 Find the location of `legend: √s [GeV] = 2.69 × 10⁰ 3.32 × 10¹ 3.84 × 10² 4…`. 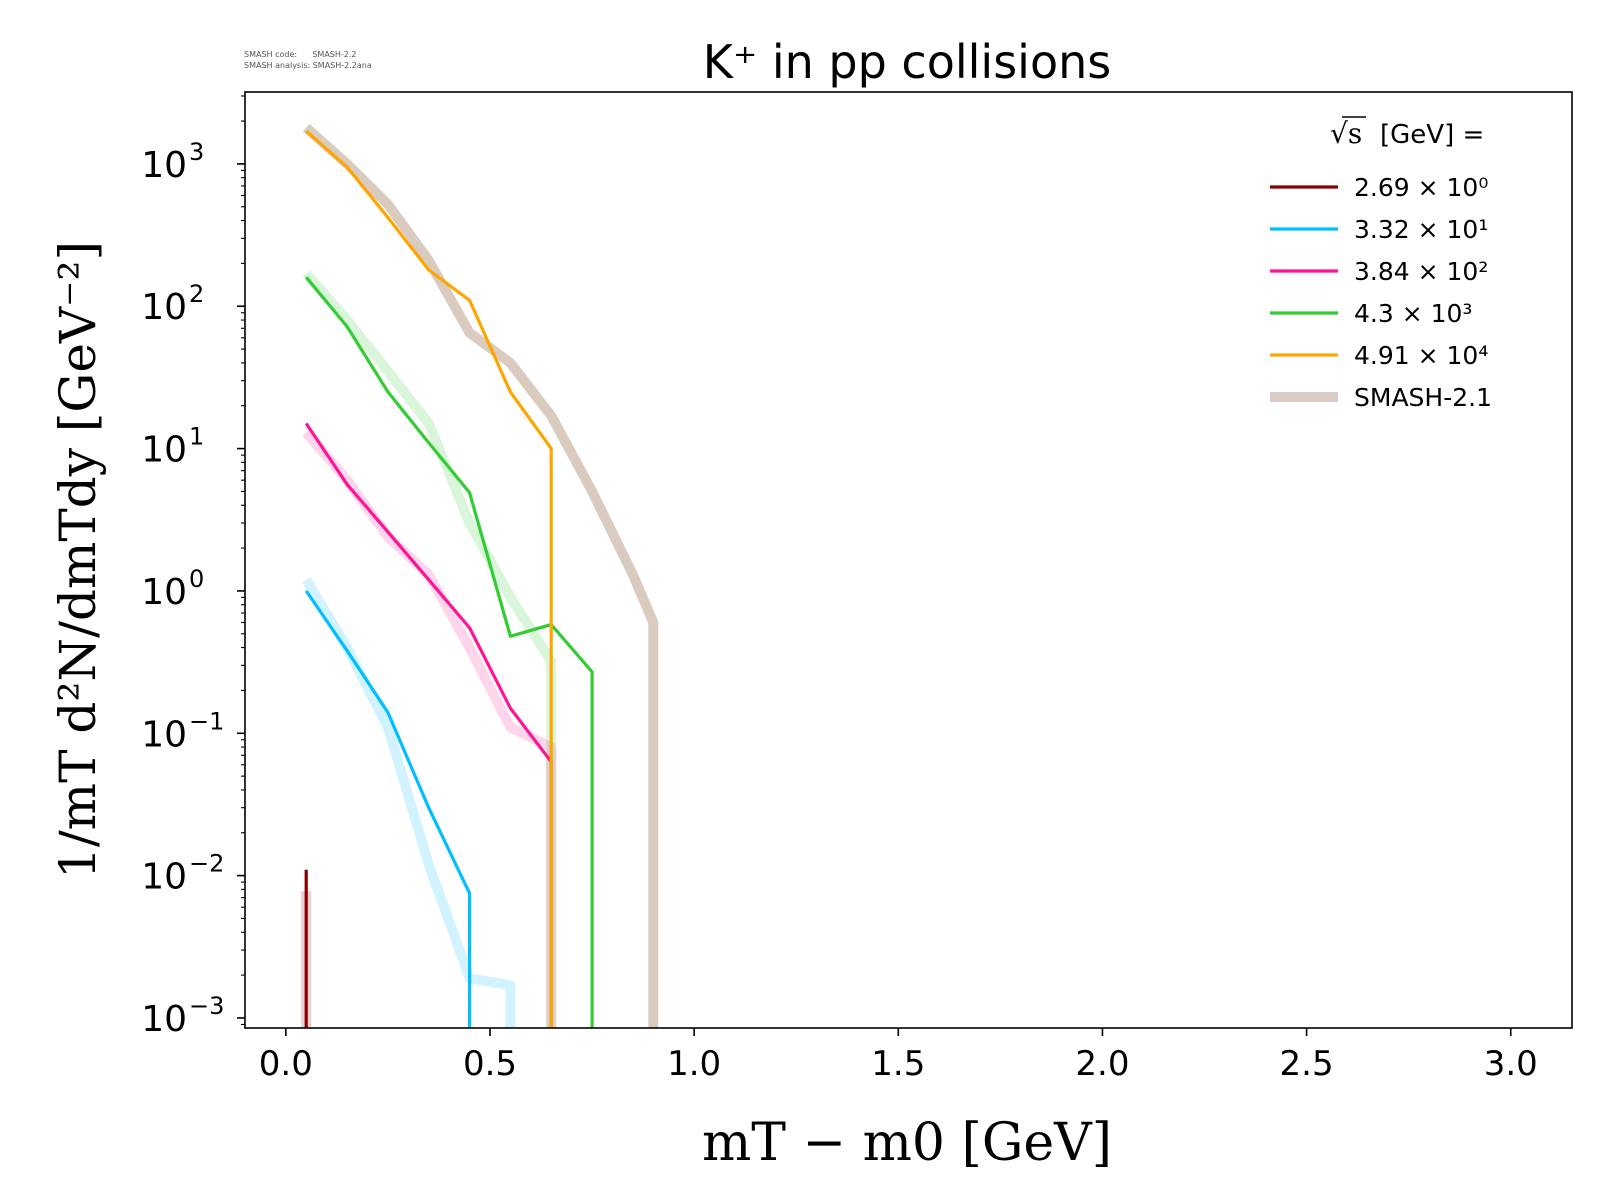

legend: √s [GeV] = 2.69 × 10⁰ 3.32 × 10¹ 3.84 × 10² 4… is located at coordinates (1381, 264).